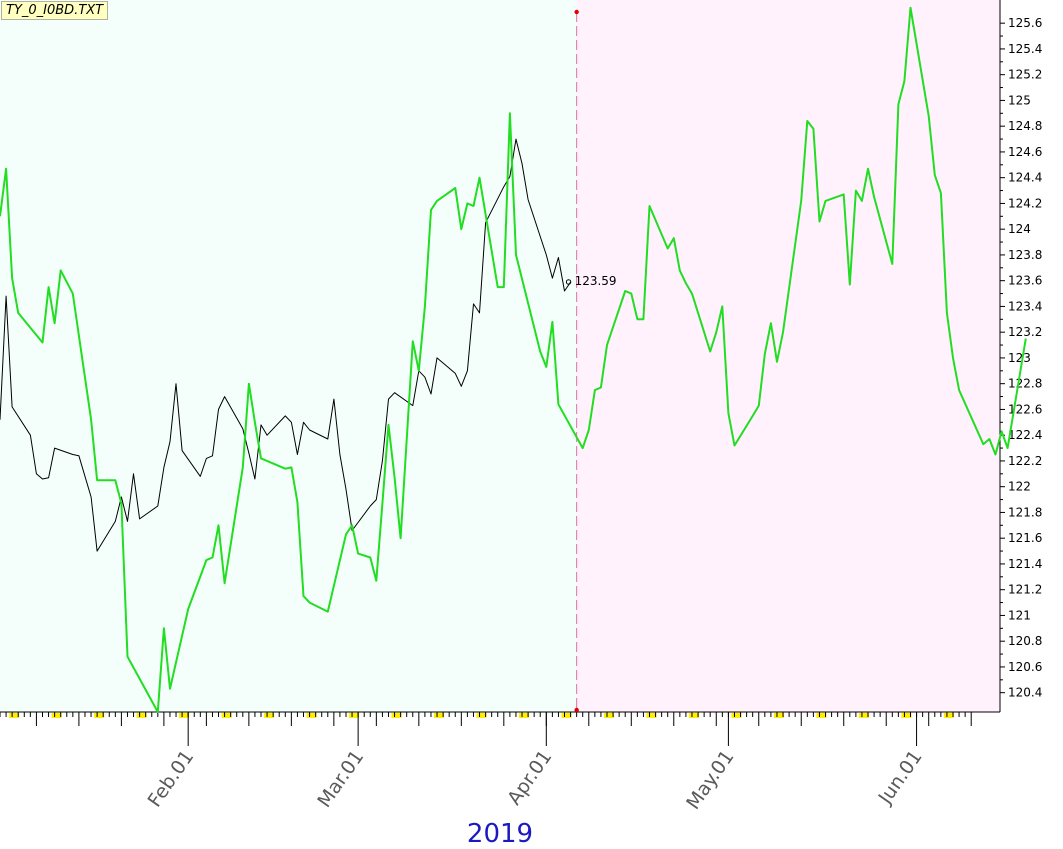 Image resolution: width=1063 pixels, height=849 pixels. Describe the element at coordinates (1025, 49) in the screenshot. I see `y-tick-label: 125.4` at that location.